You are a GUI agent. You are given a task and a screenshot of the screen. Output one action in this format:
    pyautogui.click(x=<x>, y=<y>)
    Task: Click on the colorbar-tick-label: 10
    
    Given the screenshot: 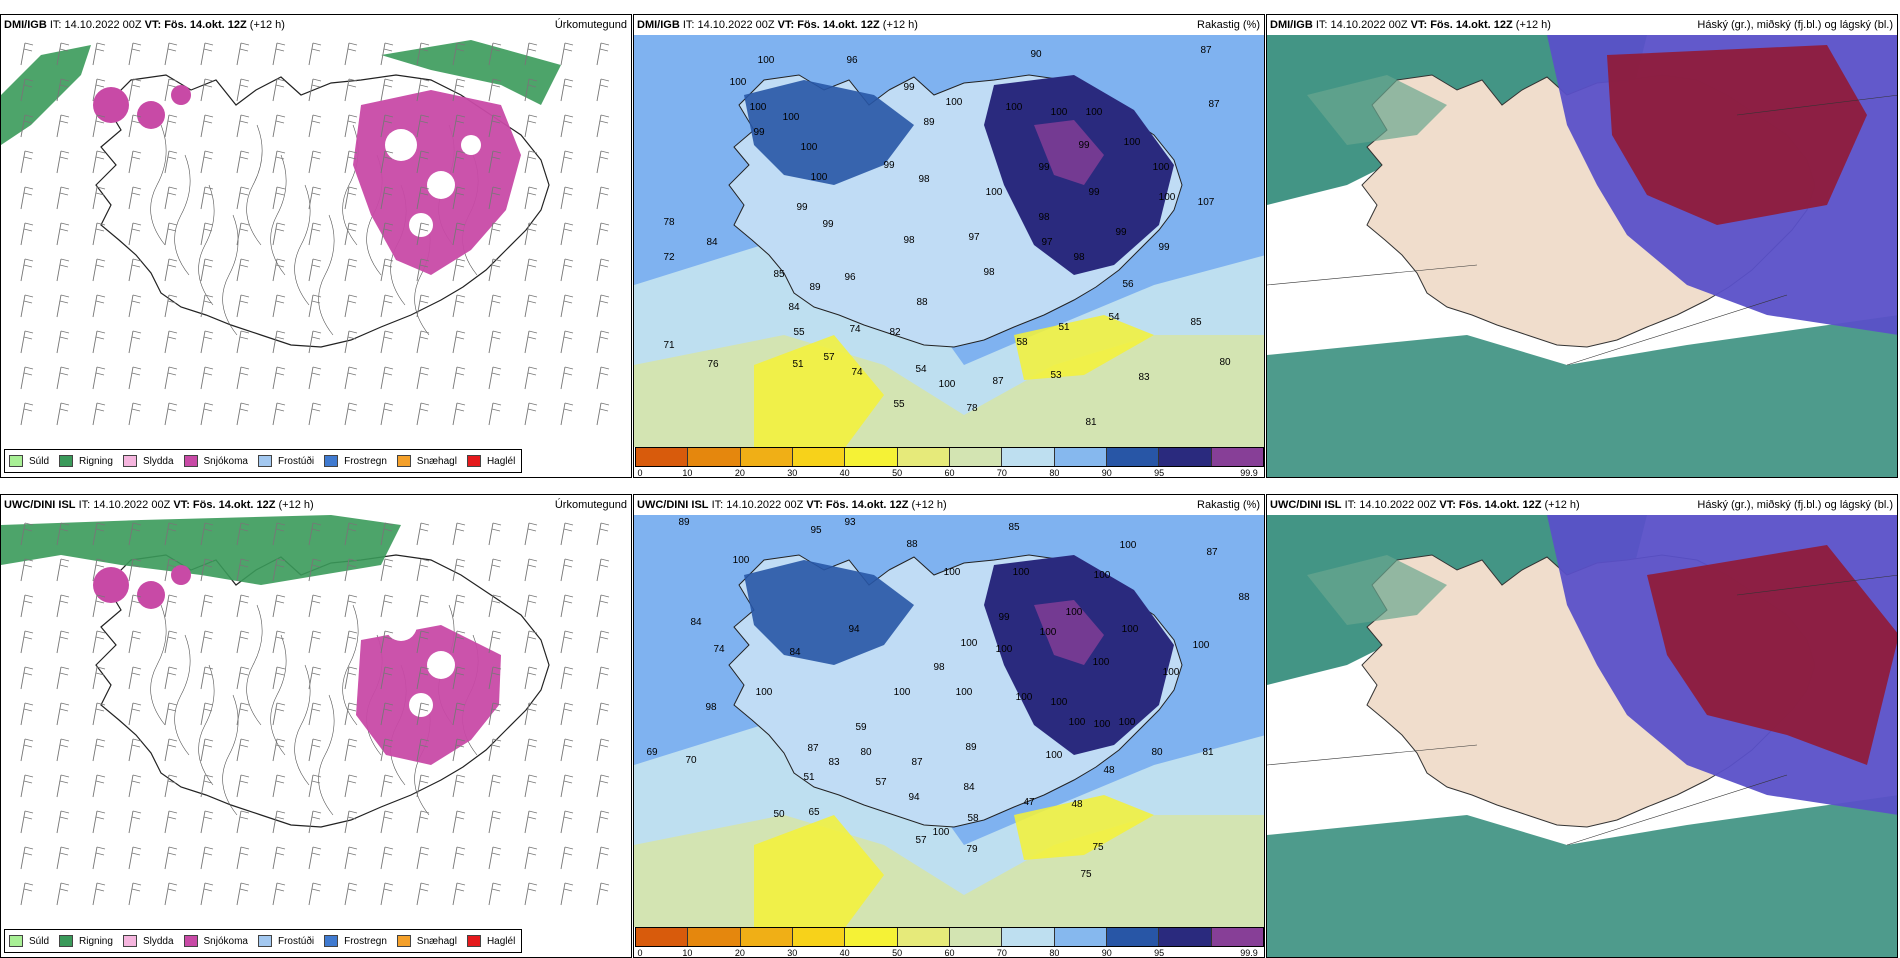 What is the action you would take?
    pyautogui.click(x=687, y=473)
    